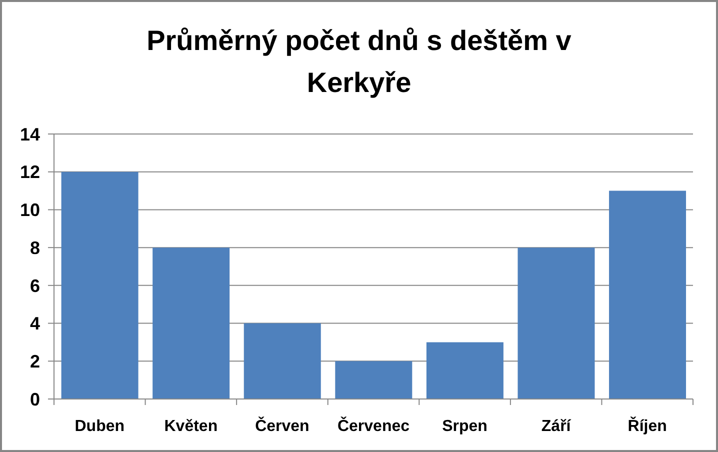 The width and height of the screenshot is (718, 452). What do you see at coordinates (35, 399) in the screenshot?
I see `y-tick-label: 0` at bounding box center [35, 399].